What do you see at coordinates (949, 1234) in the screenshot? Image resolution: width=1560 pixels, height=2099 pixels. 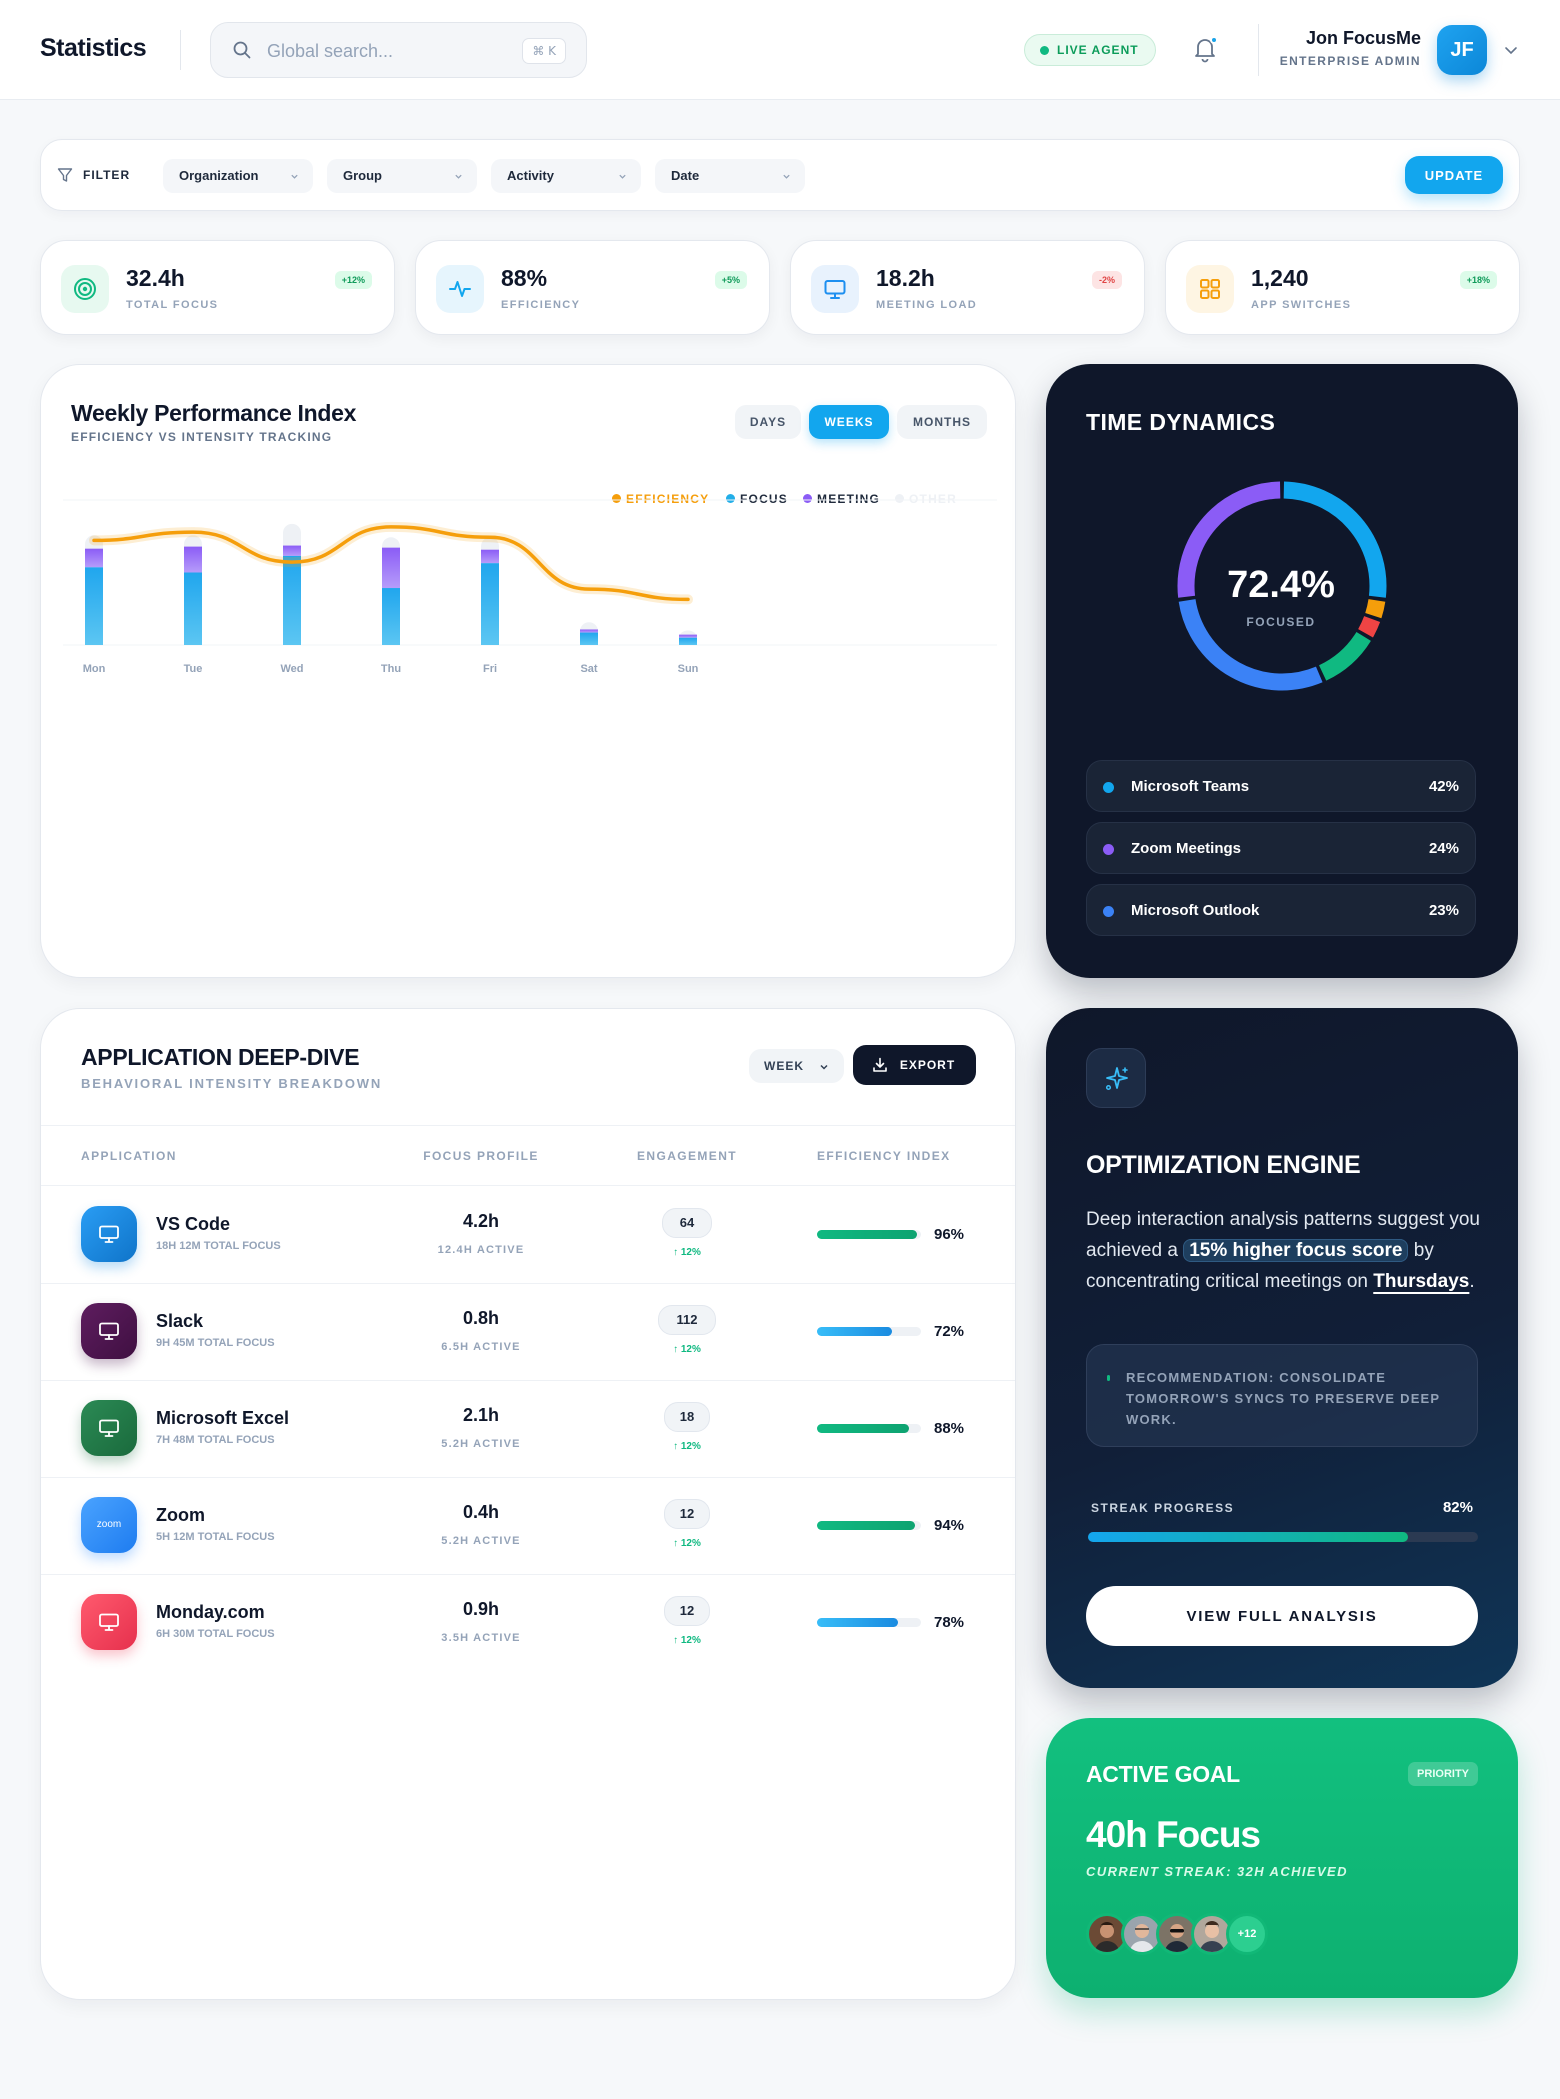 I see `efficiency-value: 96%` at bounding box center [949, 1234].